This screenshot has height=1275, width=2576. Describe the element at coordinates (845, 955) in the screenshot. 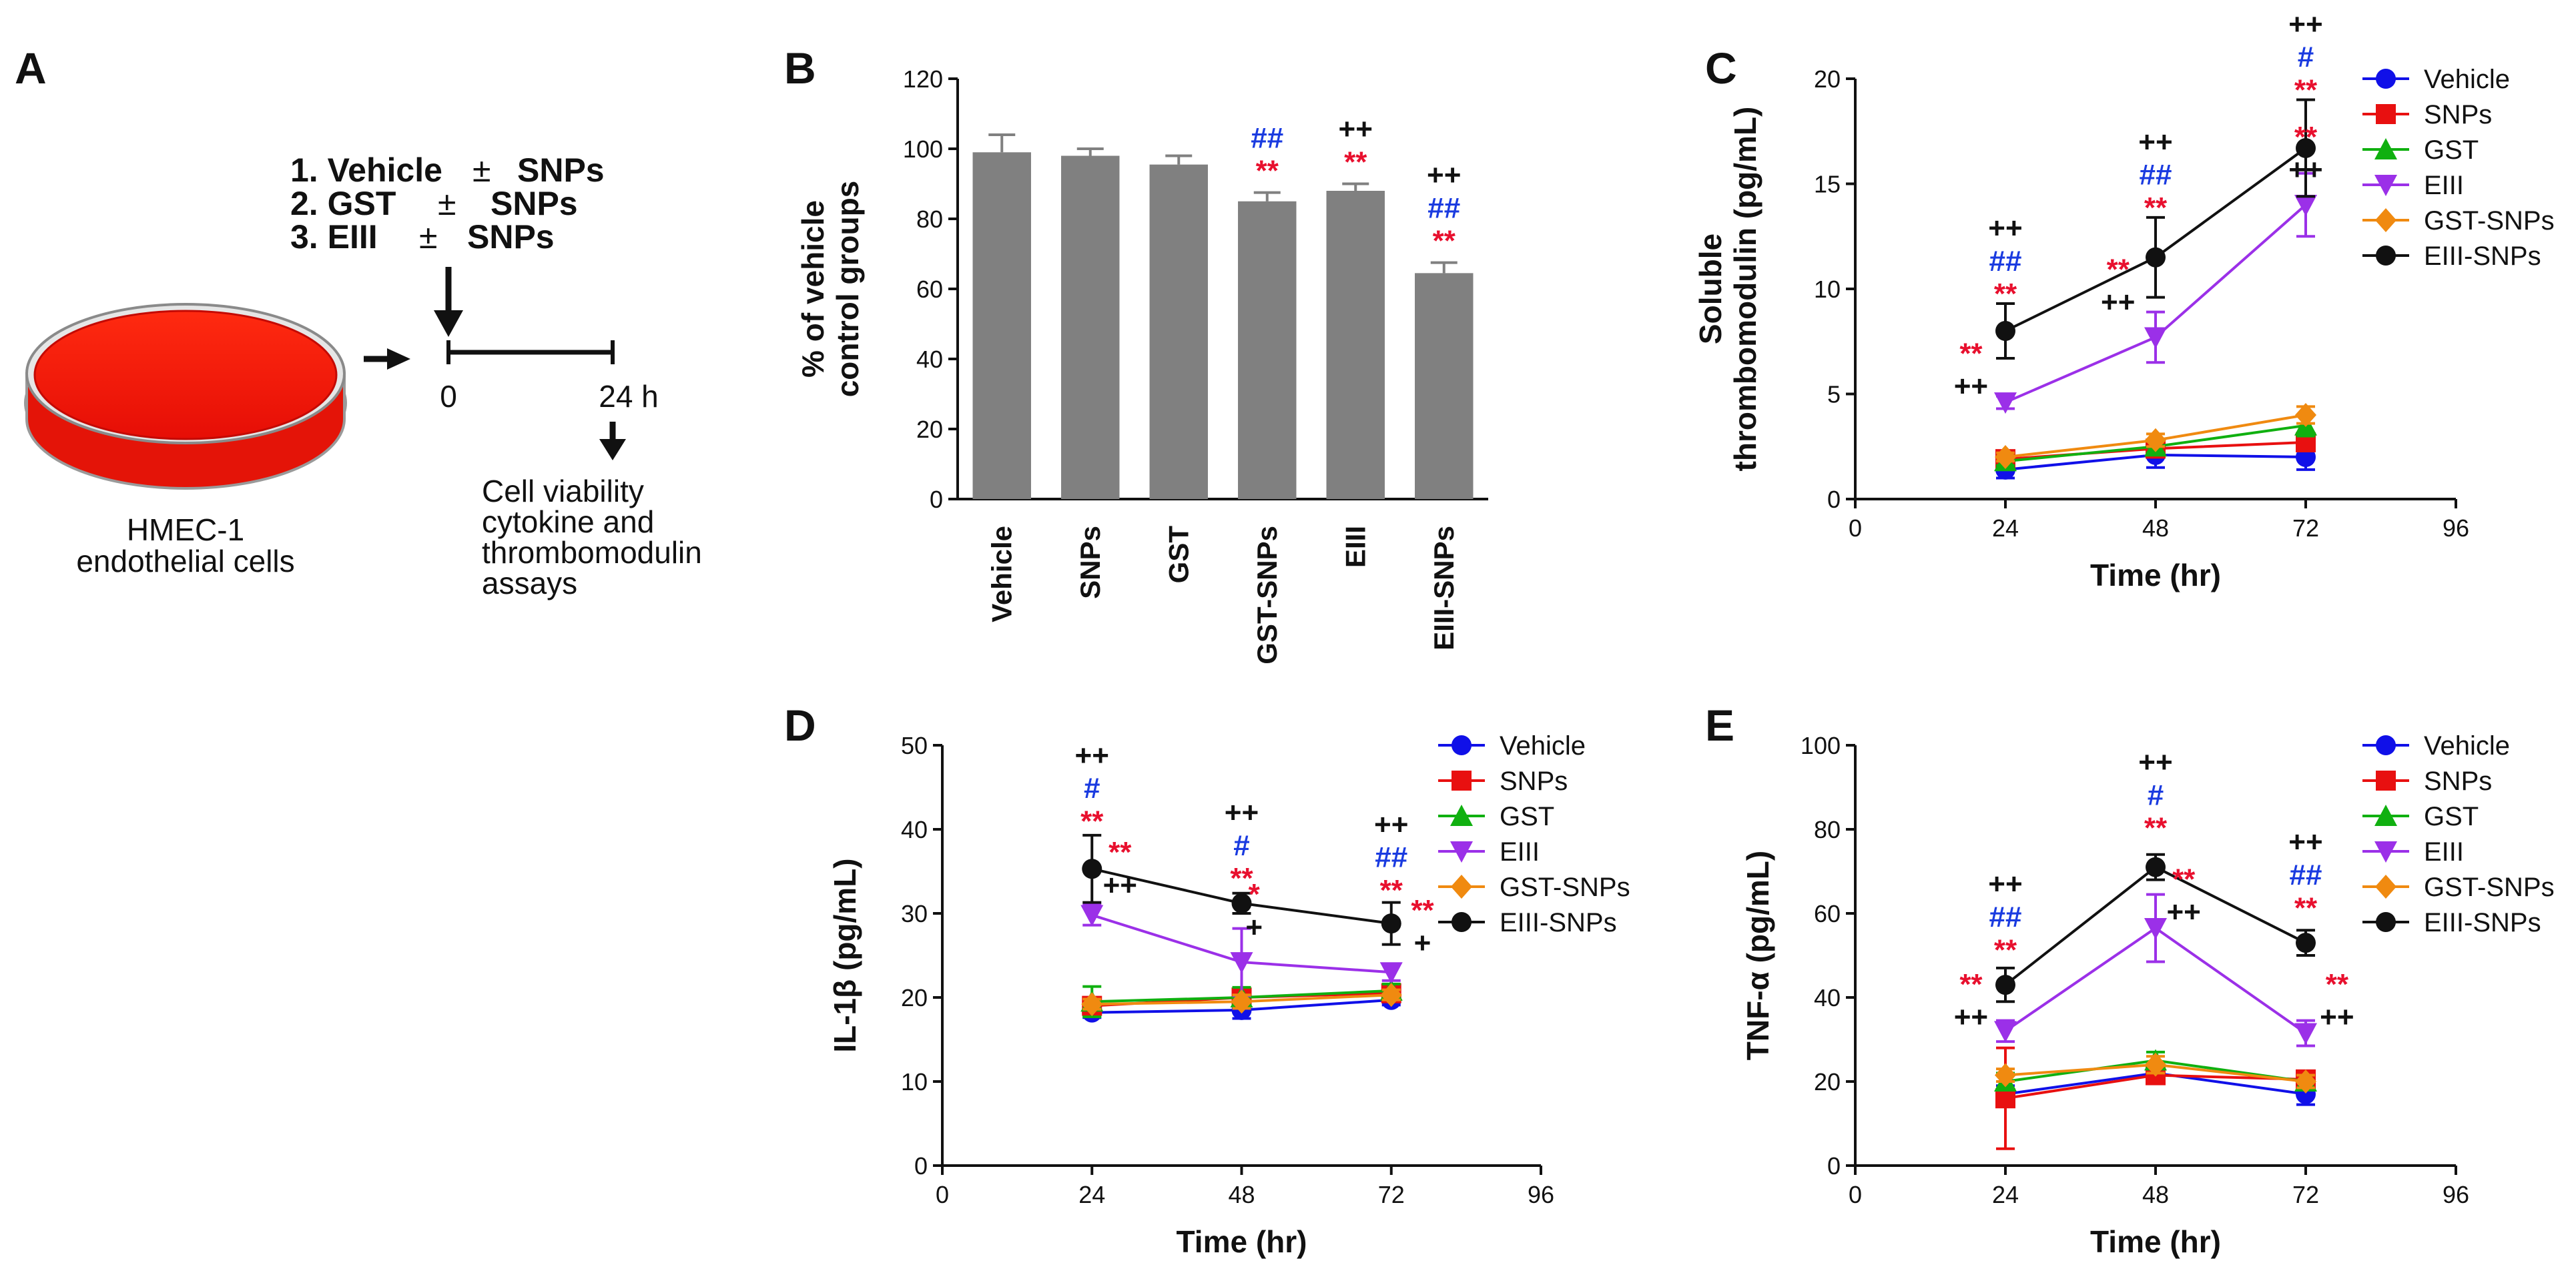

I see `y-axis-title: IL-1β (pg/mL)` at that location.